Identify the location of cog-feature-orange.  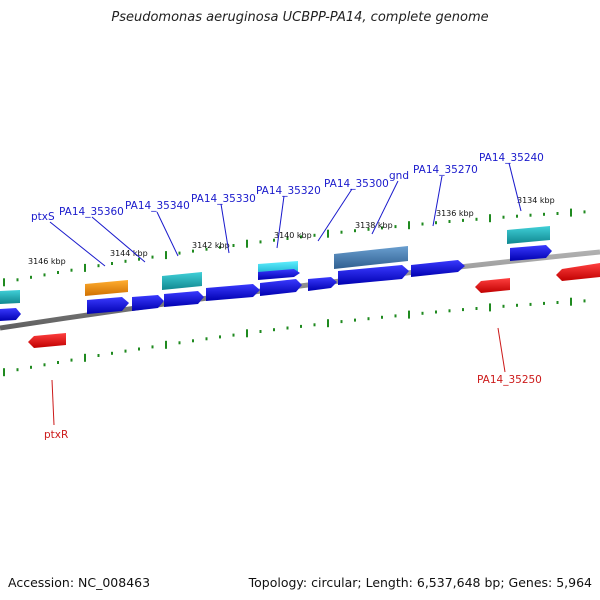
(106, 288).